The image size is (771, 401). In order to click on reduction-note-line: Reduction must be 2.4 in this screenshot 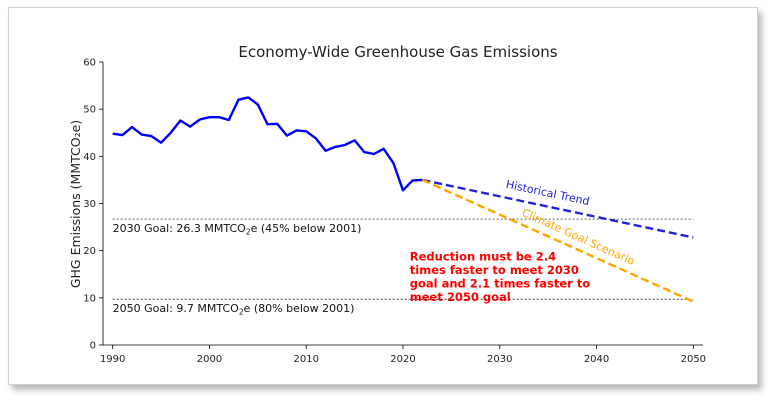, I will do `click(483, 257)`.